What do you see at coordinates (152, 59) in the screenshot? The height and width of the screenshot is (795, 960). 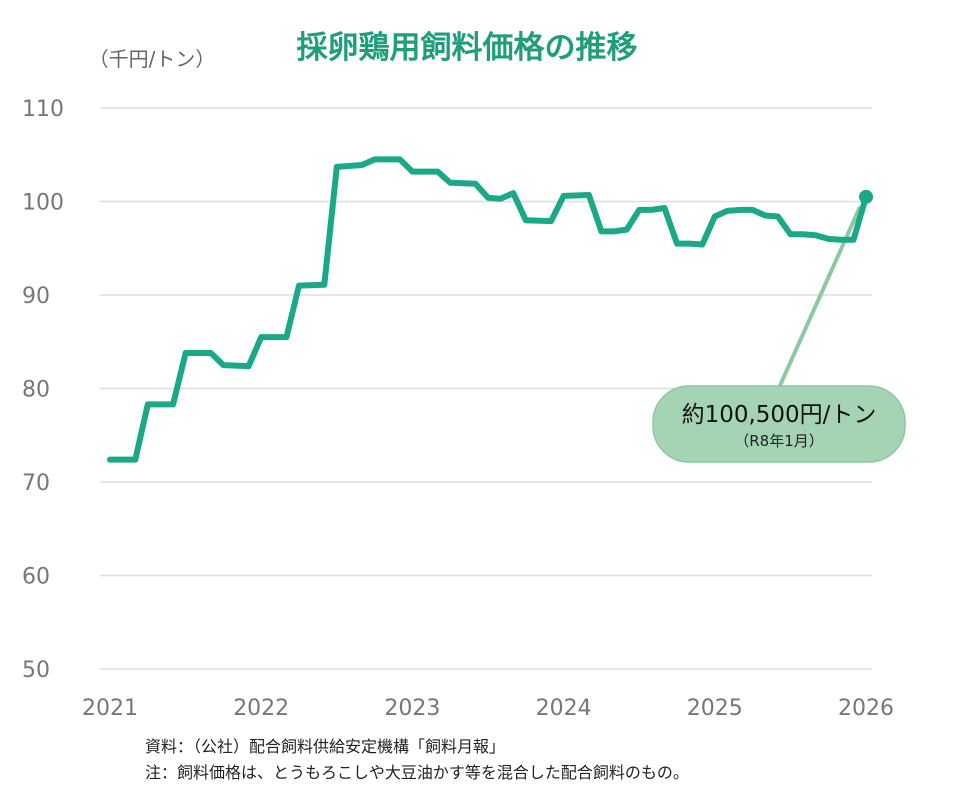 I see `y-axis-unit-label: （千円/トン）` at bounding box center [152, 59].